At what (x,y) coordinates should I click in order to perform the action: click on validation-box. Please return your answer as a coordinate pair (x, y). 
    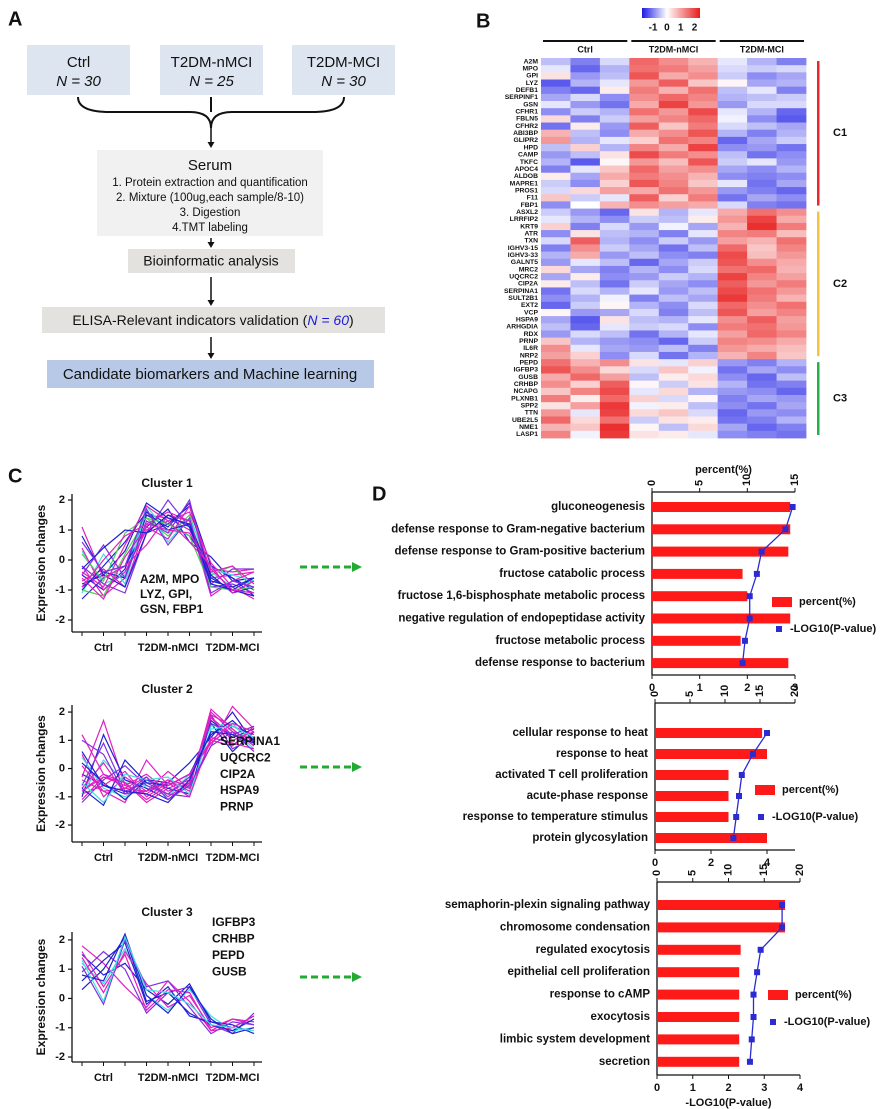
    Looking at the image, I should click on (213, 320).